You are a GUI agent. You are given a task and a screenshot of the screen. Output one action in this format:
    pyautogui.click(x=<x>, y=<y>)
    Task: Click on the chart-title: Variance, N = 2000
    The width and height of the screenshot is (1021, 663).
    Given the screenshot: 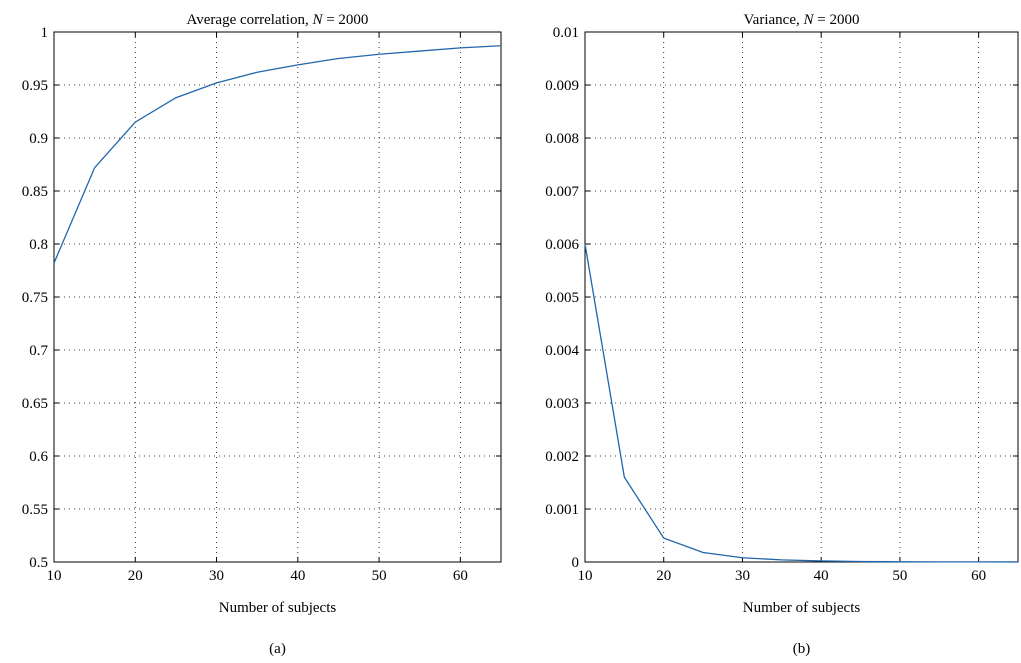 What is the action you would take?
    pyautogui.click(x=802, y=20)
    